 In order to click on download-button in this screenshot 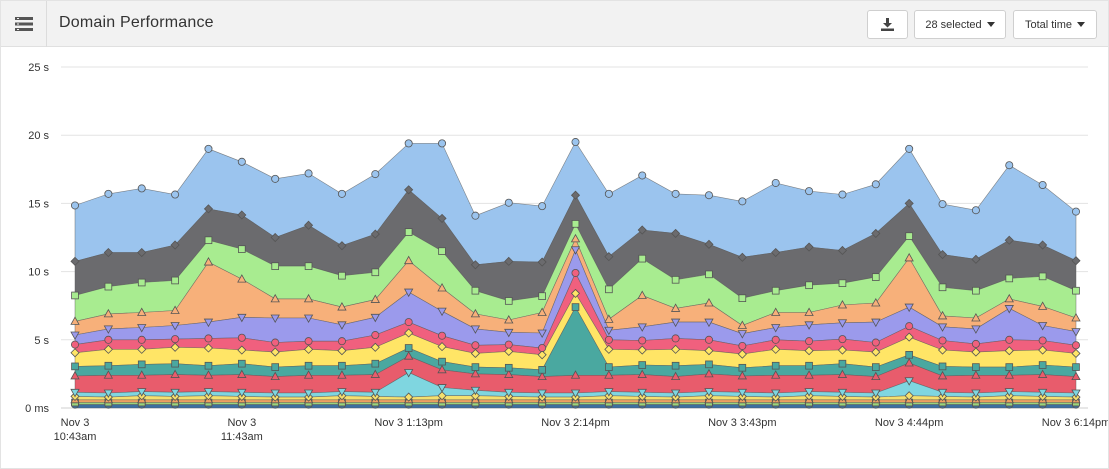, I will do `click(887, 24)`.